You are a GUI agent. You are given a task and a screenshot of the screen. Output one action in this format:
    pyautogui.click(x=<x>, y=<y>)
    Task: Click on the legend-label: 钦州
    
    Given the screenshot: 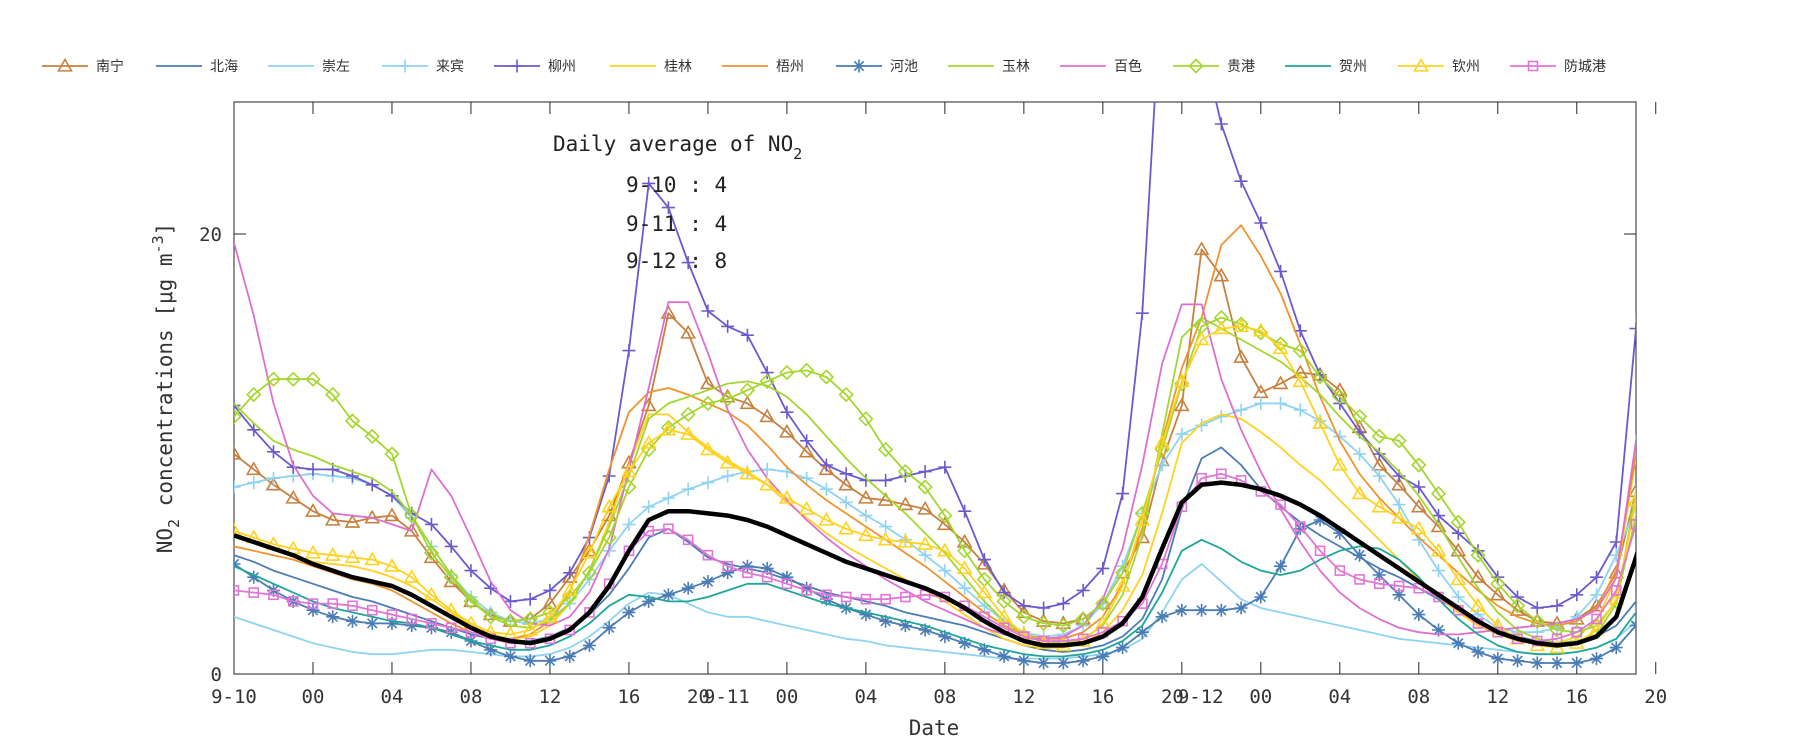 What is the action you would take?
    pyautogui.click(x=1466, y=67)
    